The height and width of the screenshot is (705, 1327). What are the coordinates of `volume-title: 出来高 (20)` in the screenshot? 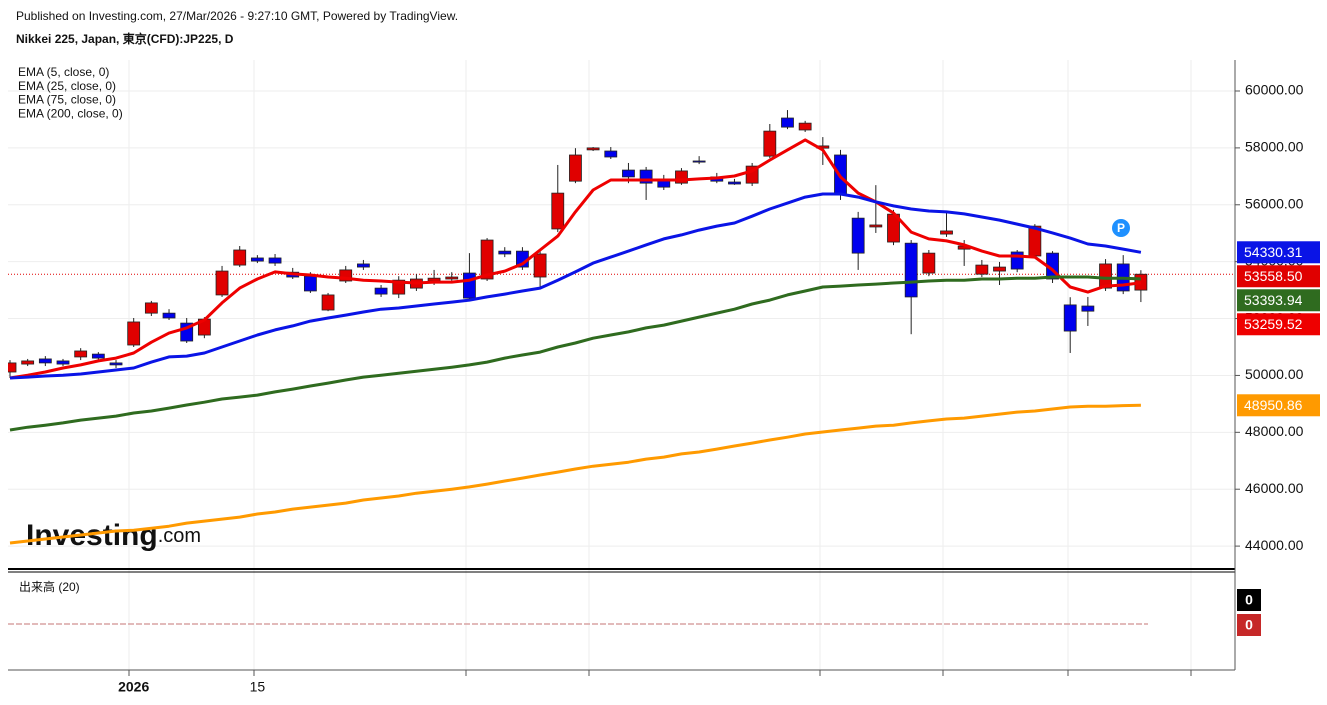 It's located at (49, 586).